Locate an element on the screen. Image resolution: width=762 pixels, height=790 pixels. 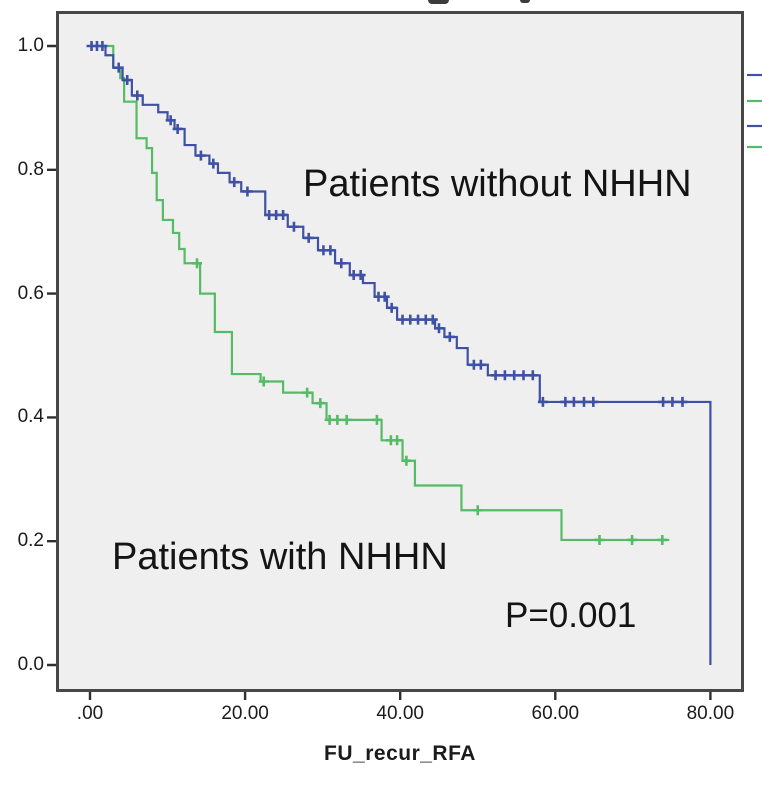
x-axis-title: FU_recur_RFA is located at coordinates (400, 753).